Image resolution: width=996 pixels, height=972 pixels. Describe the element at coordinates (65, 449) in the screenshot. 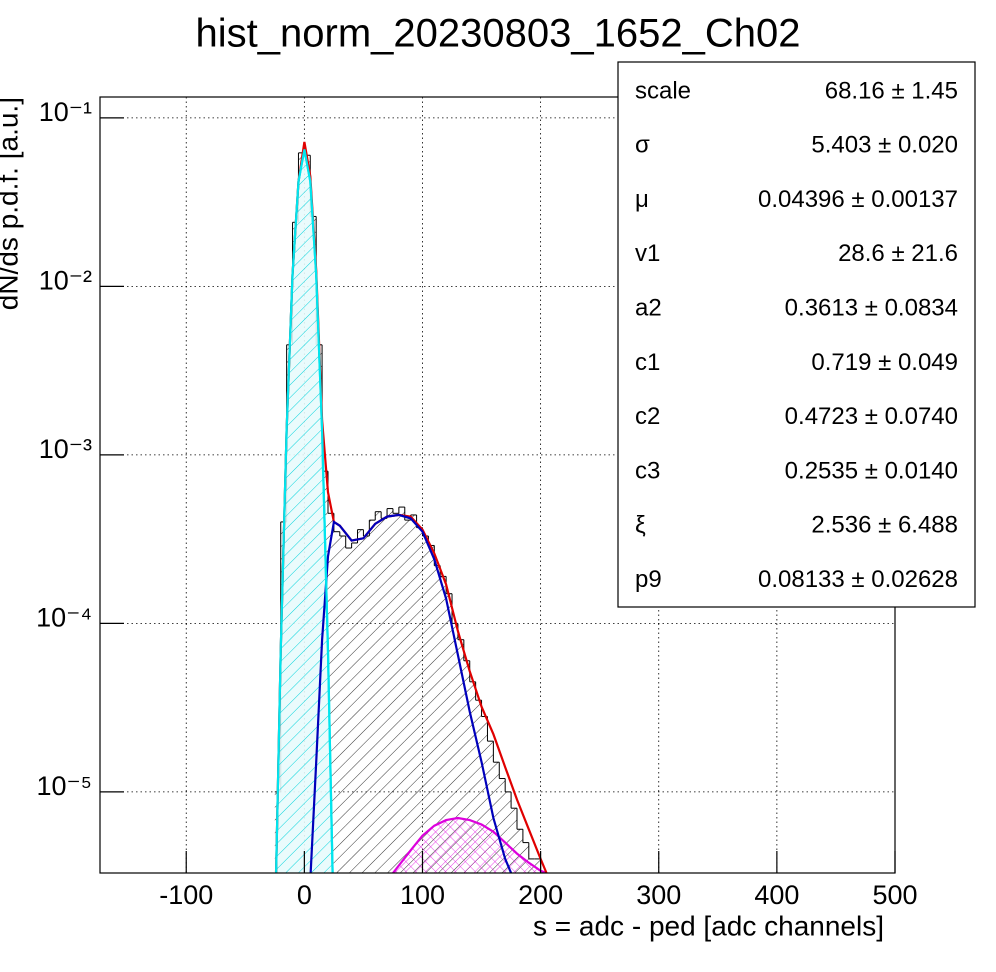

I see `y-tick-label: 10⁻³` at that location.